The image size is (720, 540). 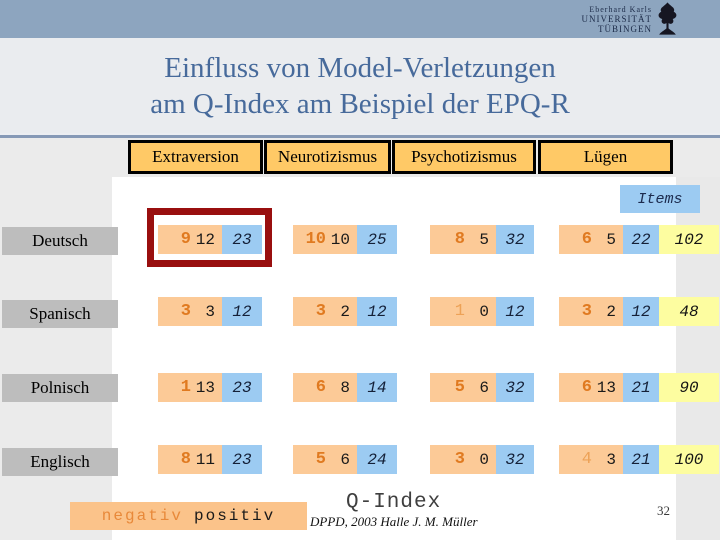 What do you see at coordinates (667, 18) in the screenshot?
I see `university-tree-logo-icon` at bounding box center [667, 18].